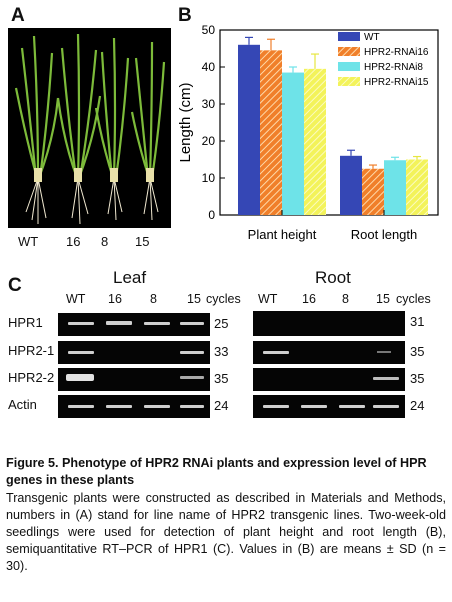  I want to click on panel-c-letter: C, so click(15, 285).